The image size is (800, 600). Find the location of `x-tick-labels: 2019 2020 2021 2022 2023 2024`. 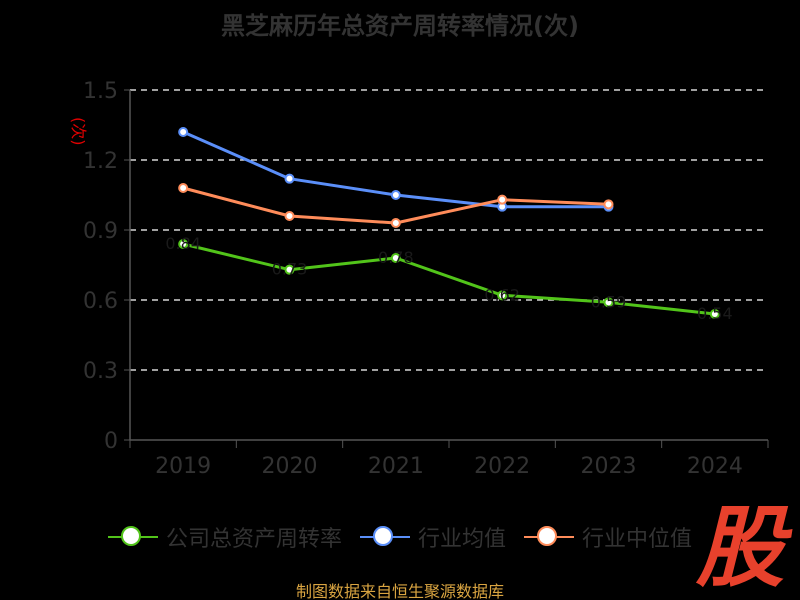

x-tick-labels: 2019 2020 2021 2022 2023 2024 is located at coordinates (449, 459).